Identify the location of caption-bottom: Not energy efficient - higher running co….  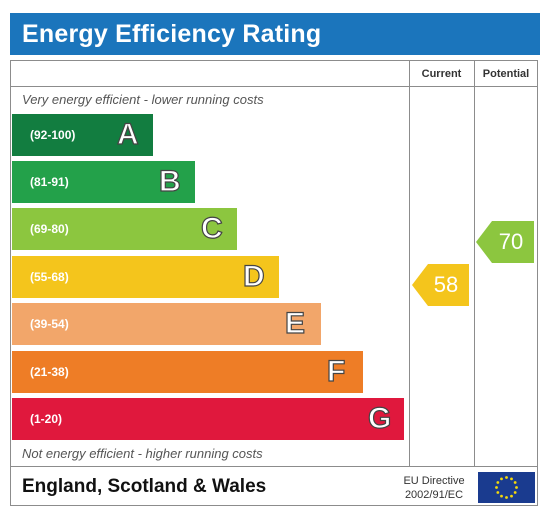
(142, 453).